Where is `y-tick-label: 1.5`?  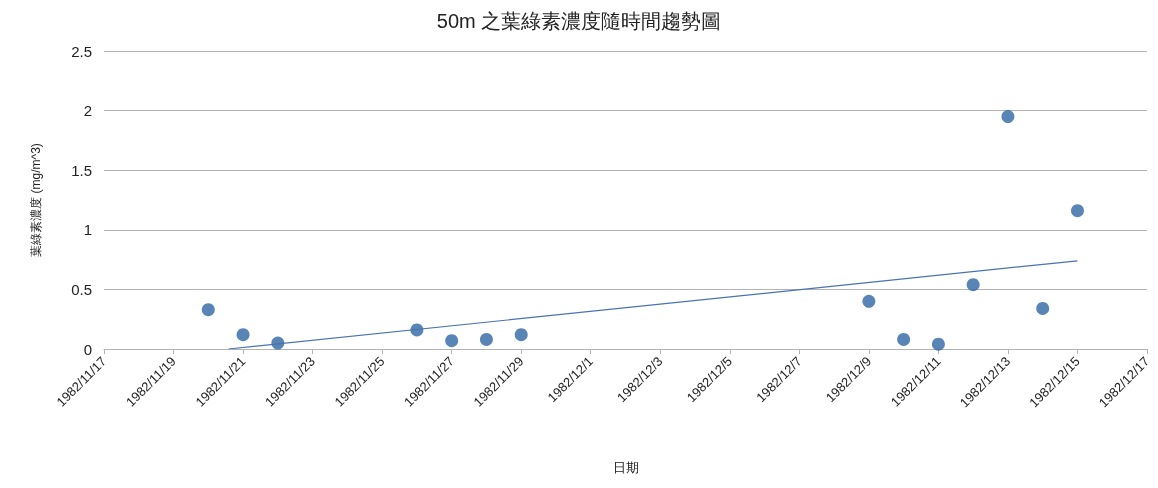 y-tick-label: 1.5 is located at coordinates (81, 170).